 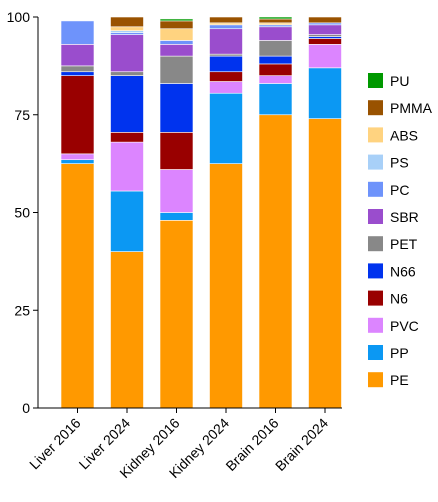 I want to click on legend-swatch-n6, so click(x=375, y=298).